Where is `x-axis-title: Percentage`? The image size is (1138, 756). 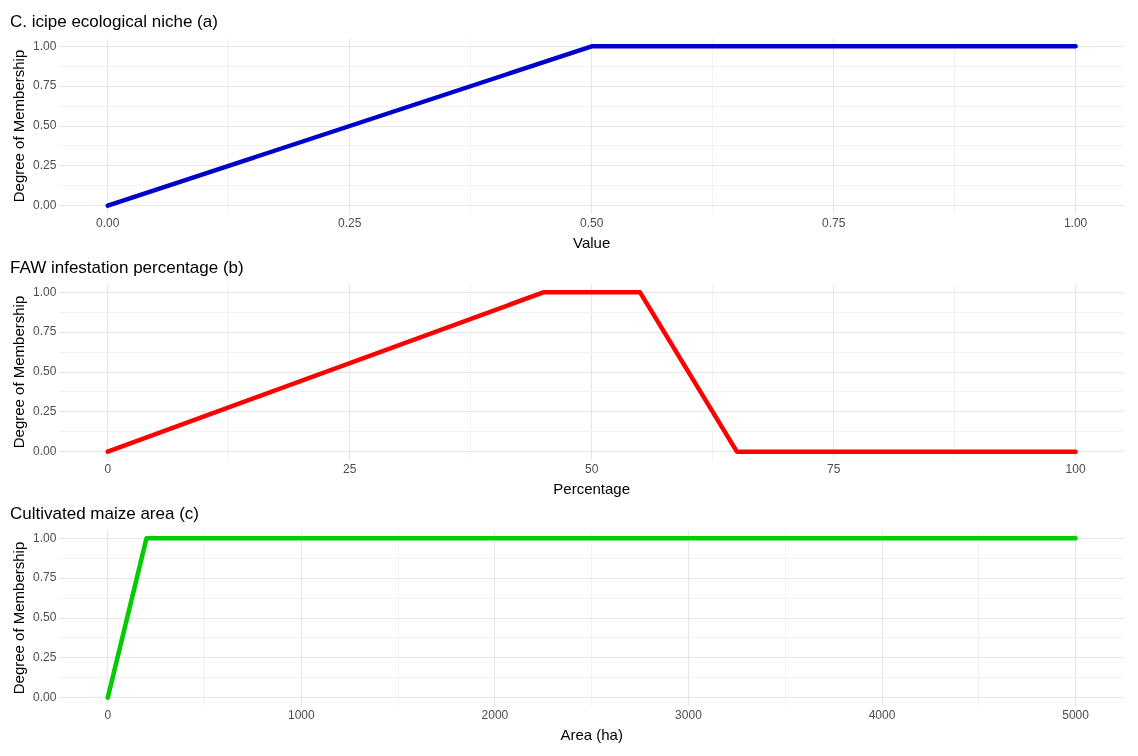
x-axis-title: Percentage is located at coordinates (592, 489).